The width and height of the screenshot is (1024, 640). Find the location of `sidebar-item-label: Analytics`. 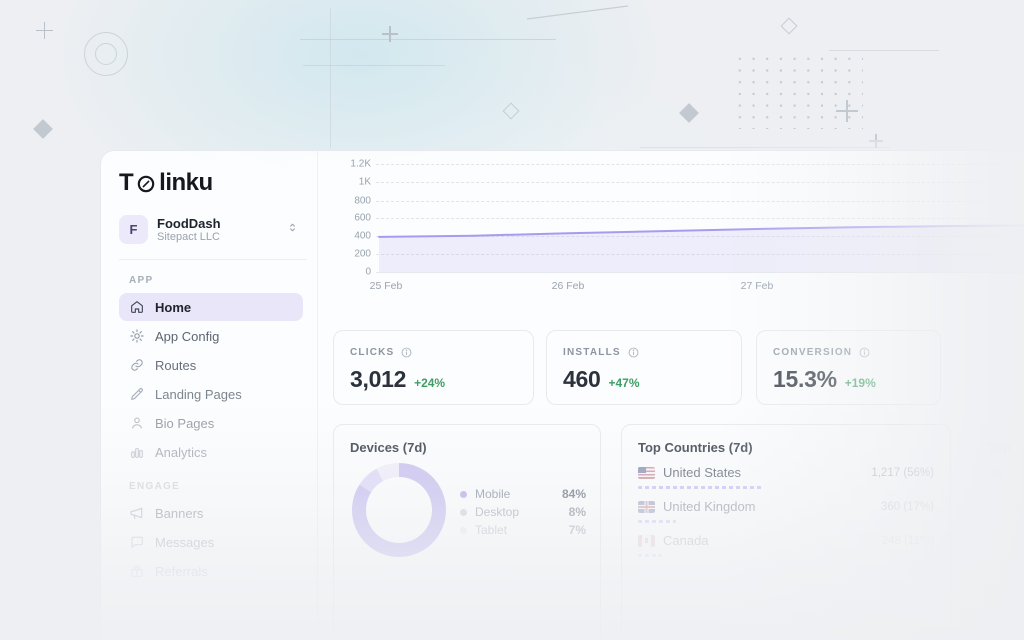

sidebar-item-label: Analytics is located at coordinates (181, 452).